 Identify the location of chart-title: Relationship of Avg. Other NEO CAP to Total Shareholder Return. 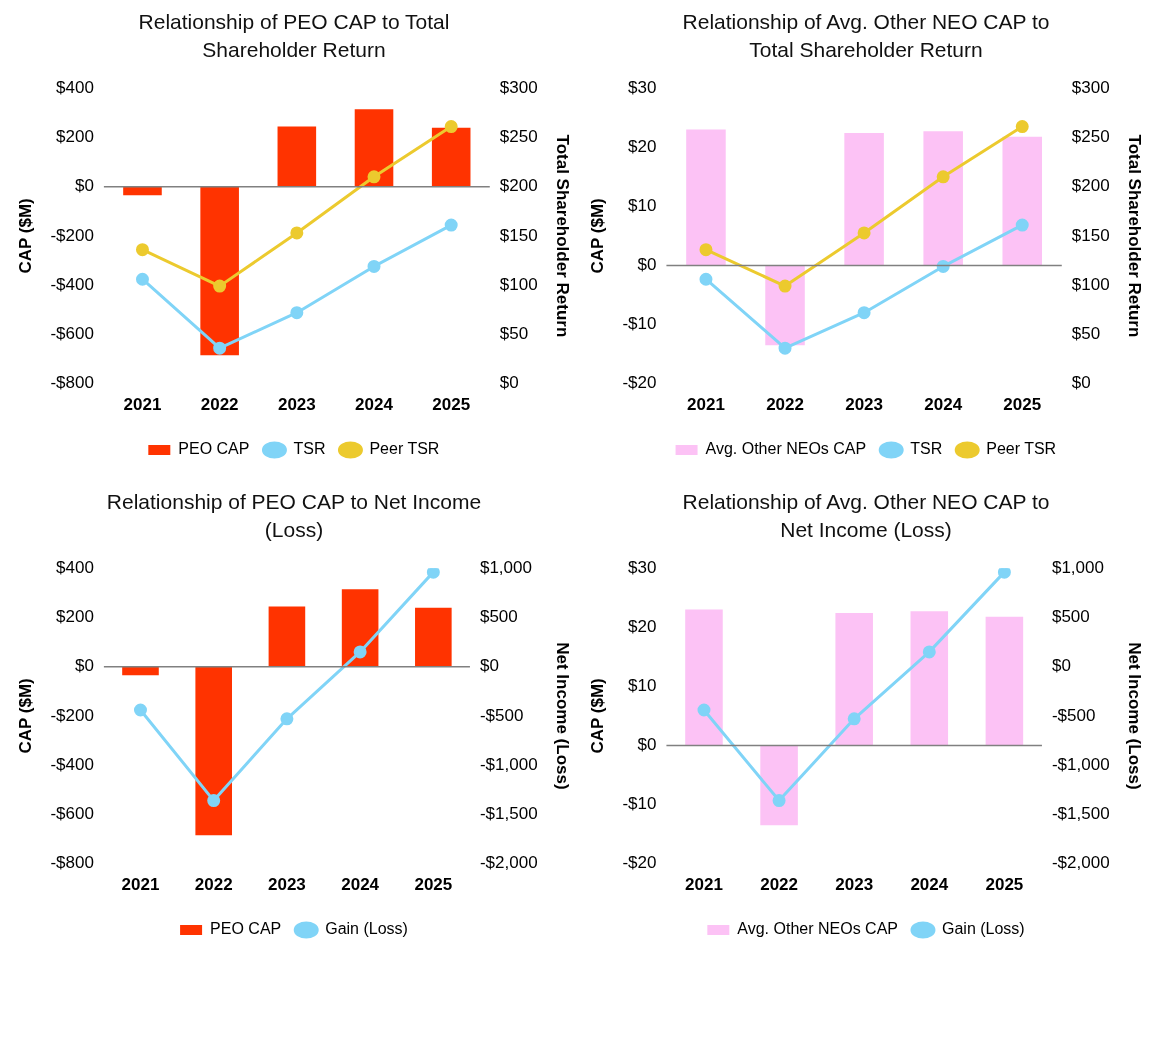
(866, 36).